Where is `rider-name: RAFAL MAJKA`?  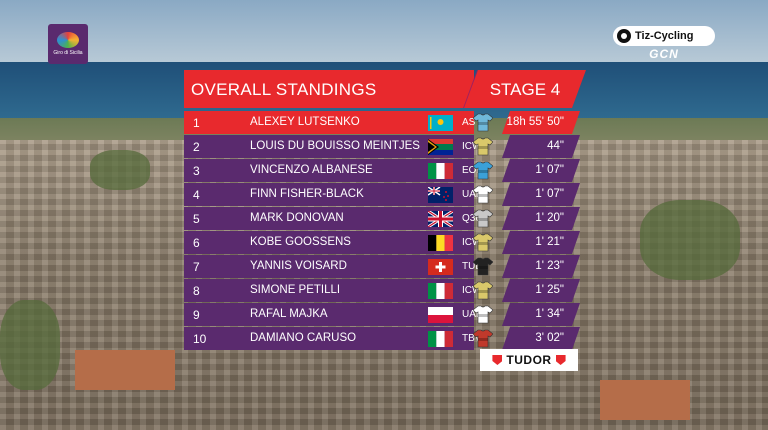 rider-name: RAFAL MAJKA is located at coordinates (289, 314).